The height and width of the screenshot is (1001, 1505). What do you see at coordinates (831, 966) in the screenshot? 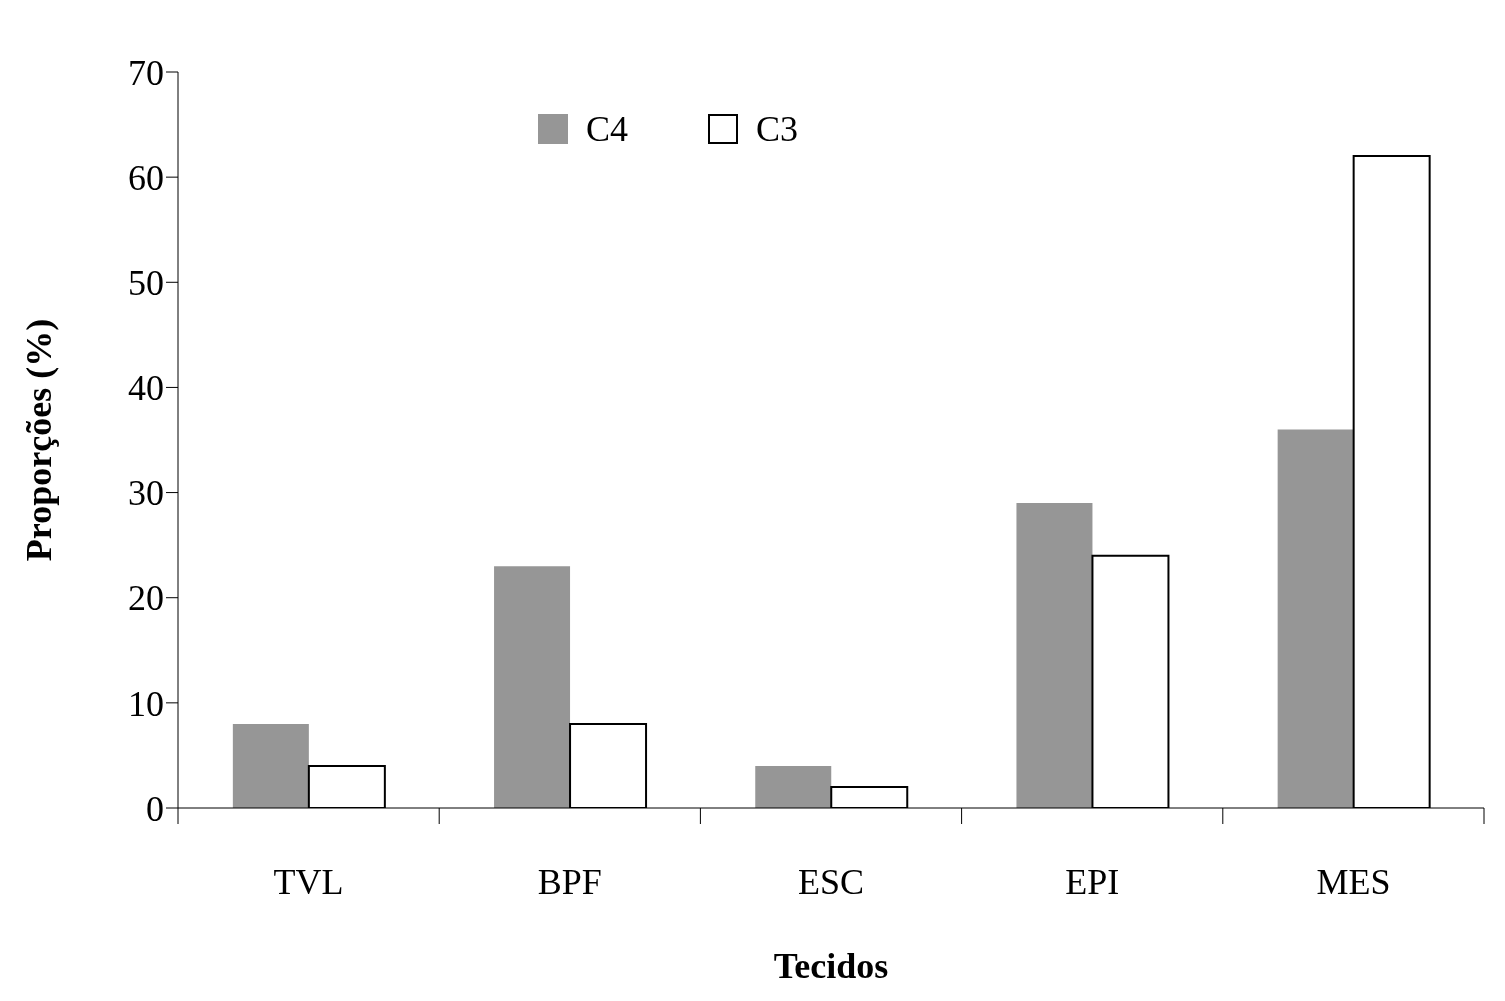
I see `x-axis-title: Tecidos` at bounding box center [831, 966].